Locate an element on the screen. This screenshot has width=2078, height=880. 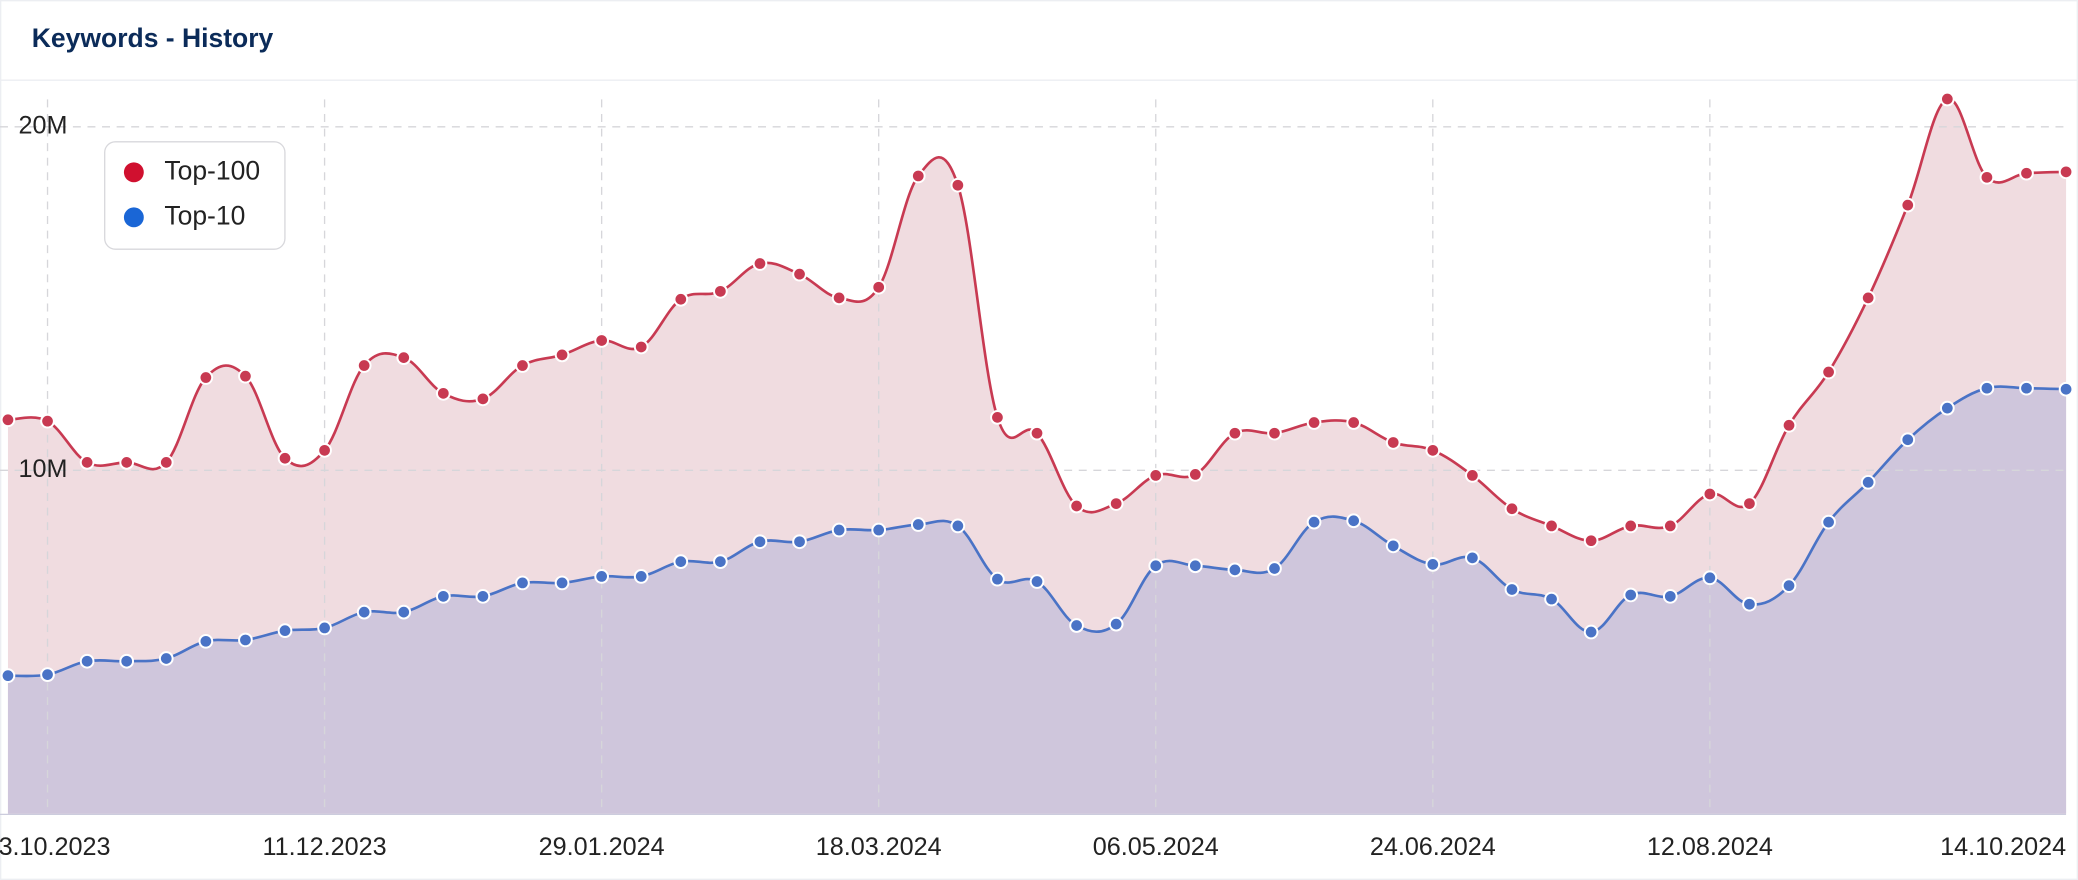
x-tick-label: 06.05.2024 is located at coordinates (1156, 847).